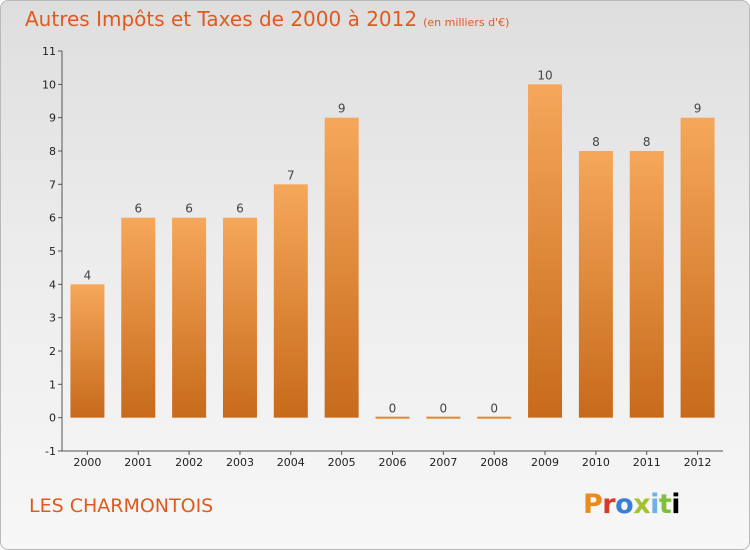 This screenshot has height=550, width=750. I want to click on y-tick-label: 7, so click(52, 184).